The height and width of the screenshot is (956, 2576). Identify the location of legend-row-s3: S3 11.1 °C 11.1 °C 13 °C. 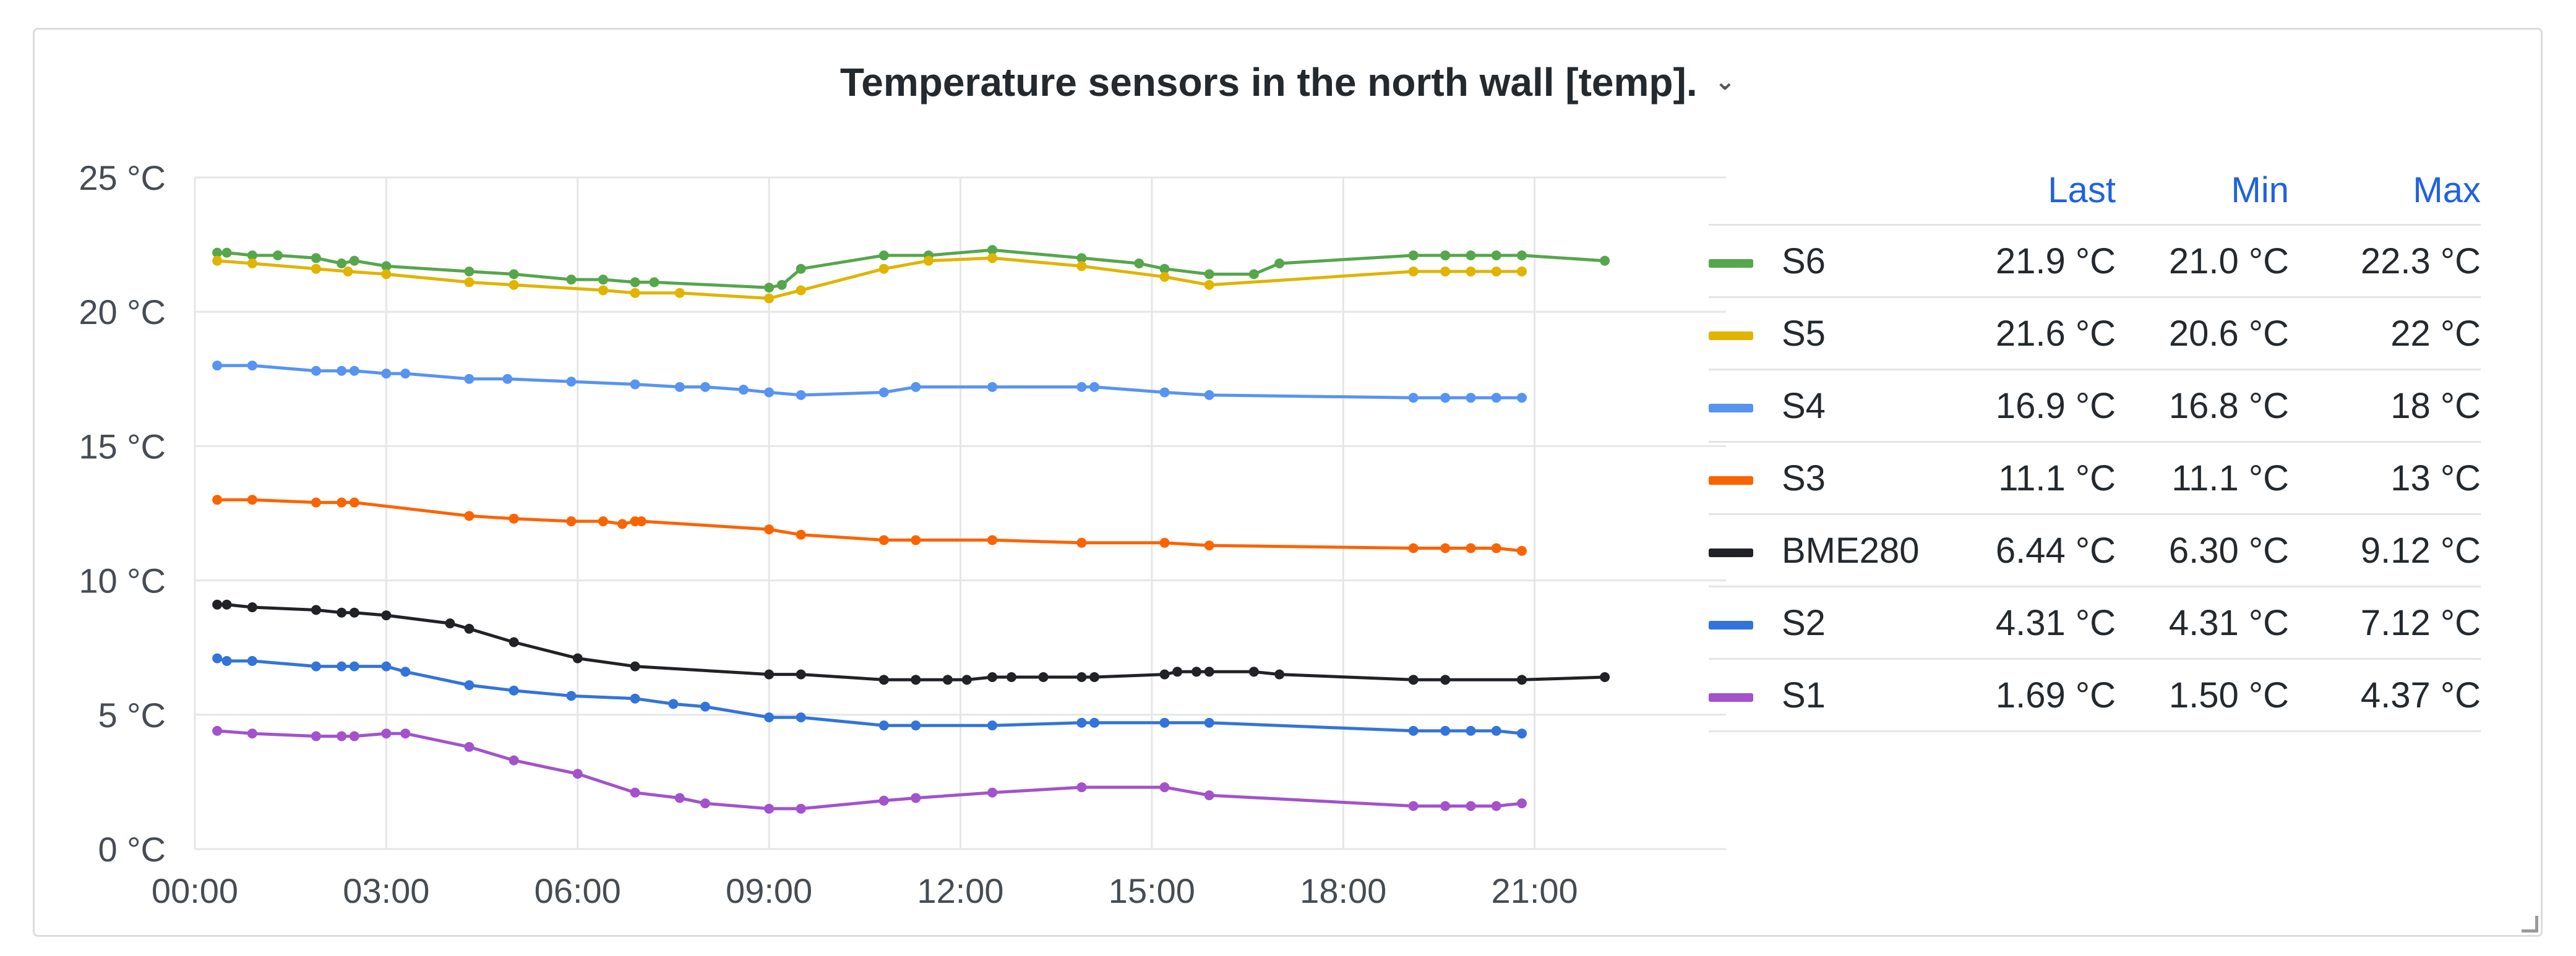
(2095, 478).